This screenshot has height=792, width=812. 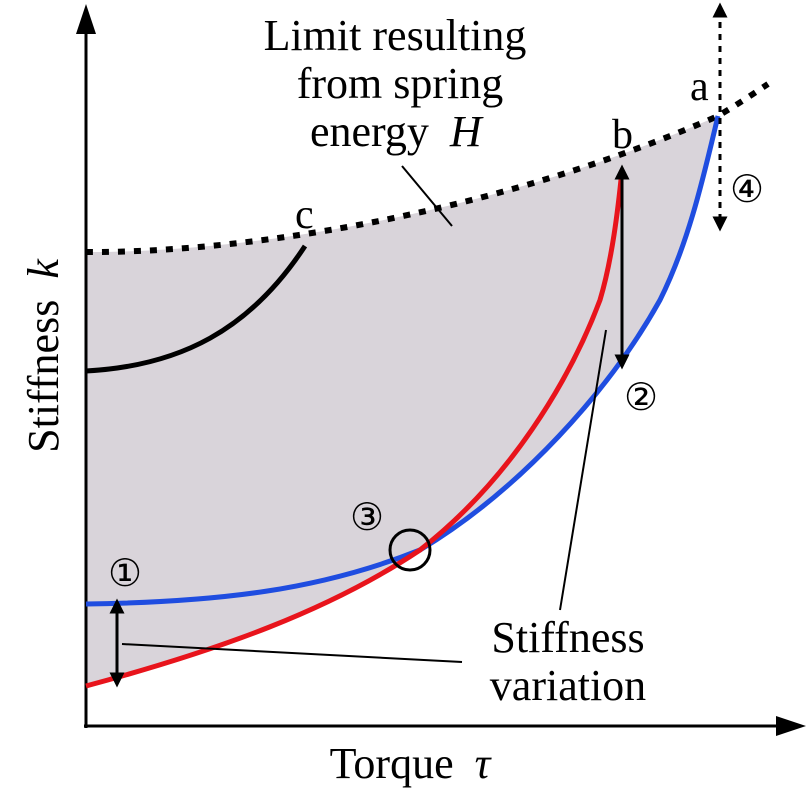 I want to click on limit-leader-line, so click(x=427, y=196).